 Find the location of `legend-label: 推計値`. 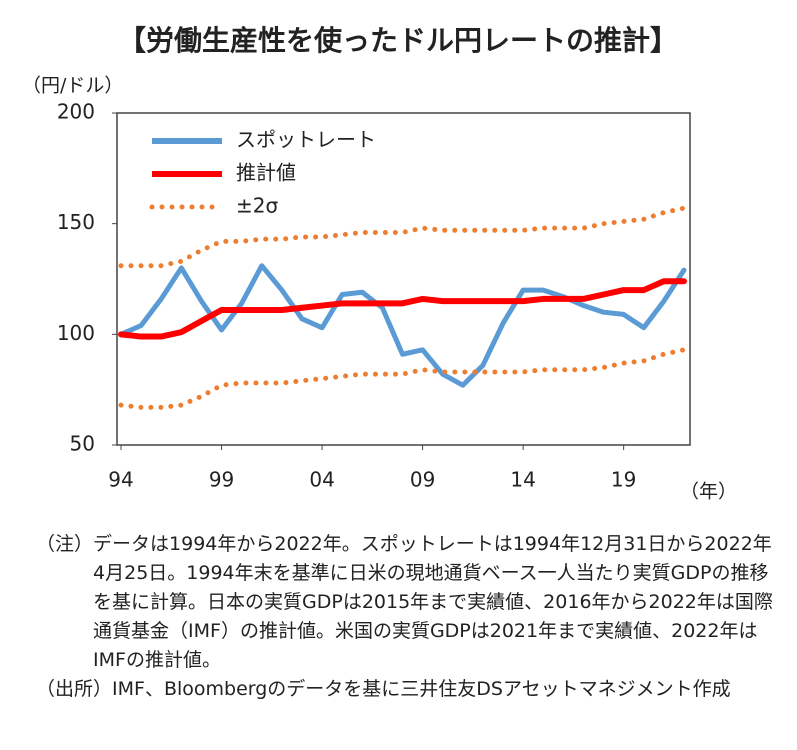

legend-label: 推計値 is located at coordinates (266, 173).